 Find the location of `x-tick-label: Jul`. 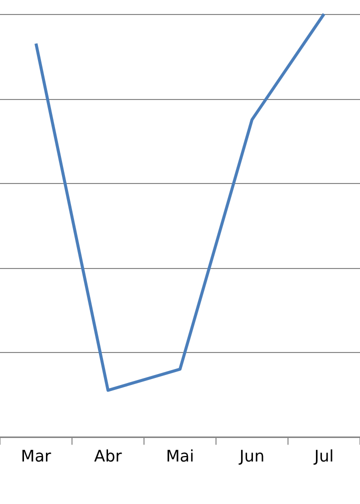

x-tick-label: Jul is located at coordinates (323, 456).